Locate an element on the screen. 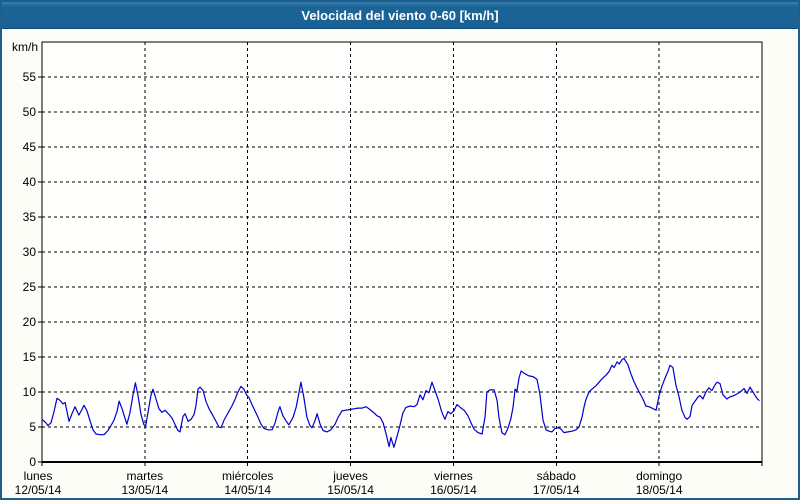 This screenshot has width=800, height=500. x-day-label: miércoles 14/05/14 is located at coordinates (247, 483).